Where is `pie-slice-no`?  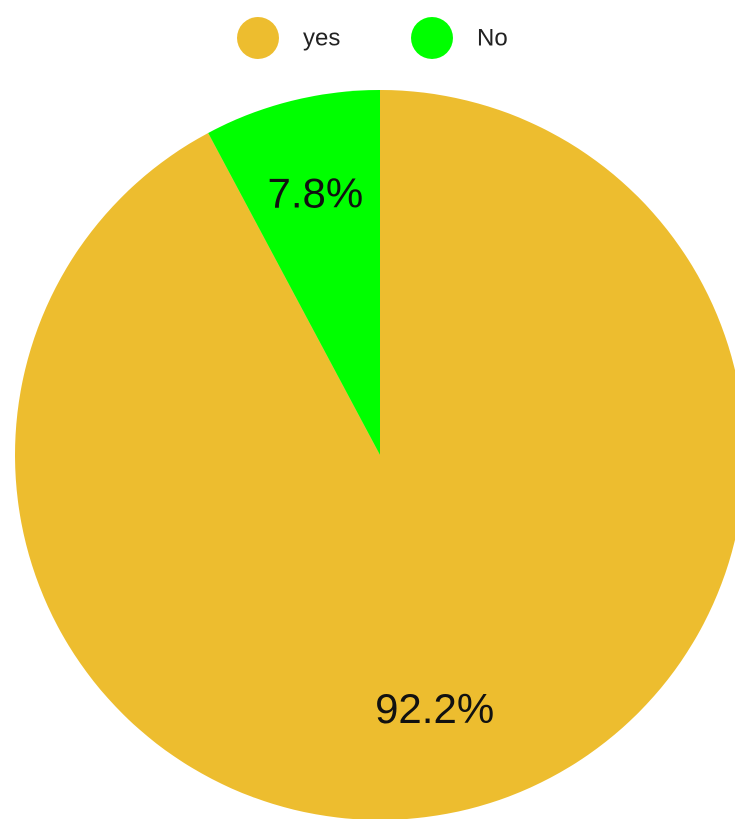 pie-slice-no is located at coordinates (294, 272).